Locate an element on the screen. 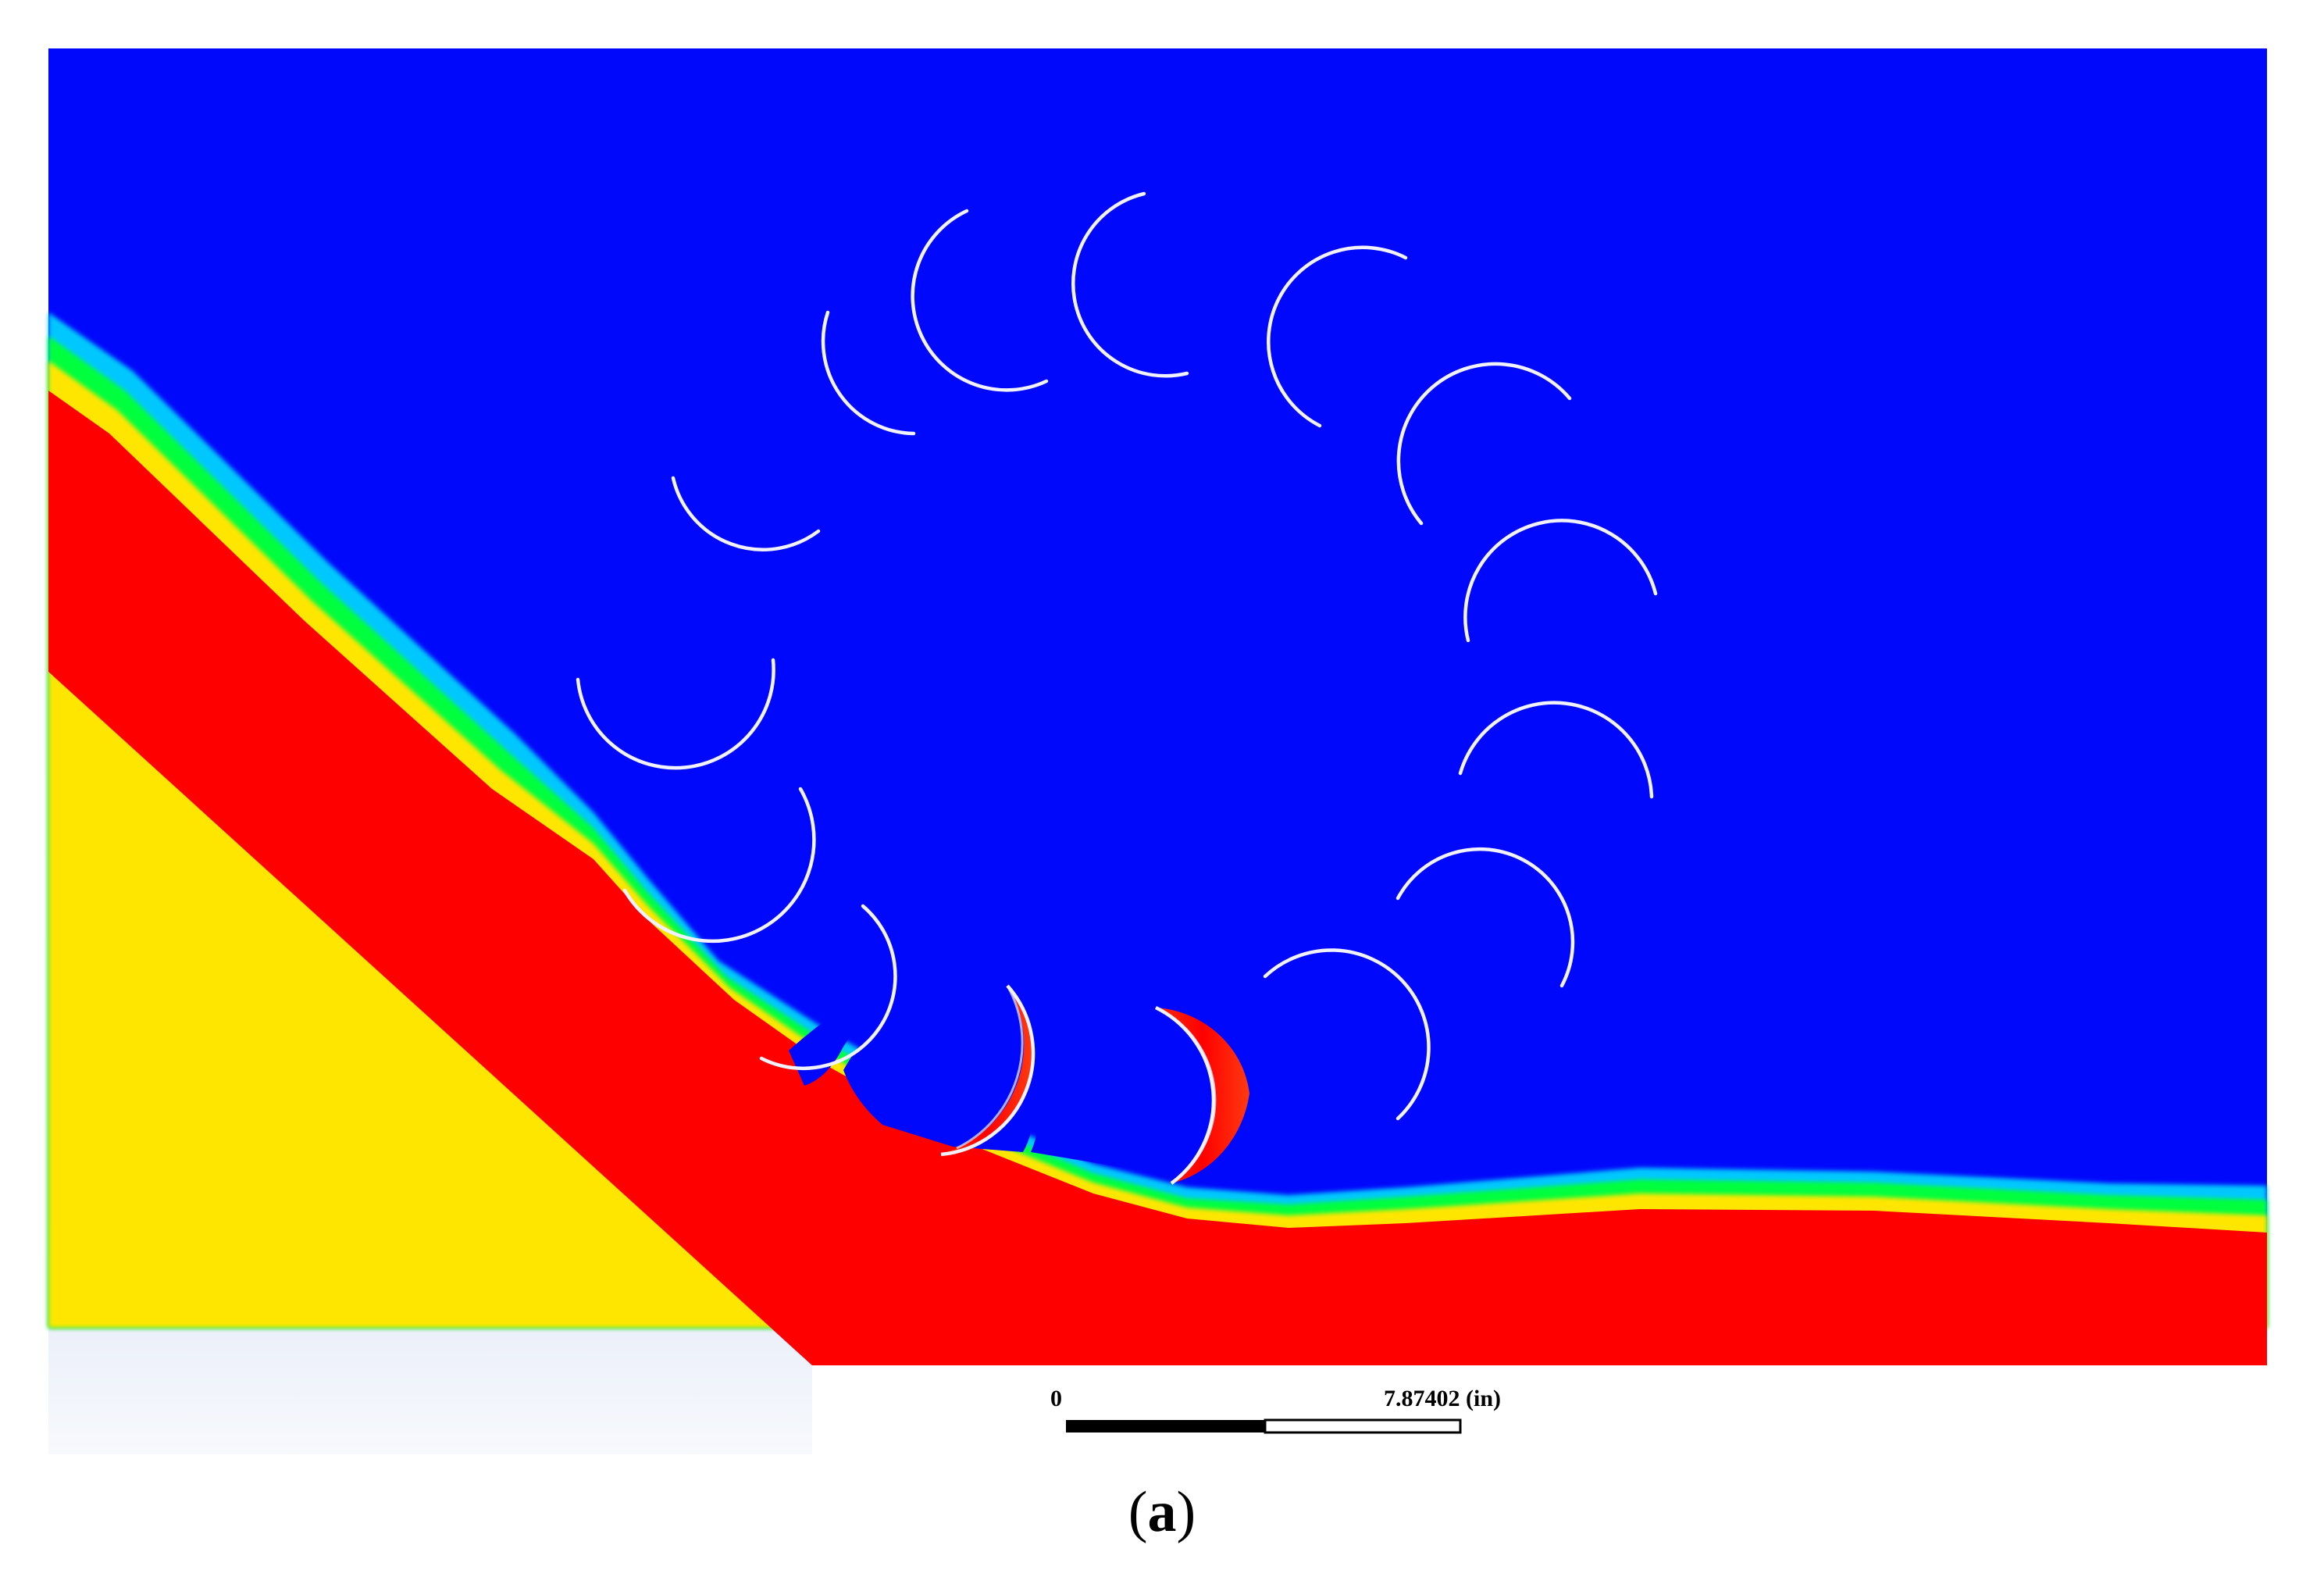 Image resolution: width=2324 pixels, height=1577 pixels. caption-letter: a is located at coordinates (1162, 1512).